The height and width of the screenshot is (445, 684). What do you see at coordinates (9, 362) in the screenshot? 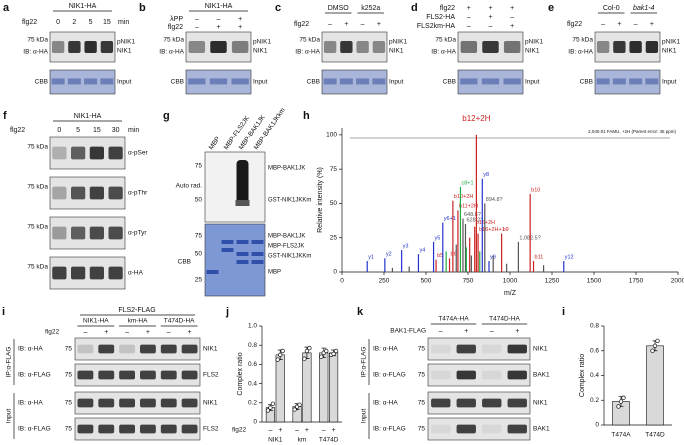
I see `label: IP:α-FLAG` at bounding box center [9, 362].